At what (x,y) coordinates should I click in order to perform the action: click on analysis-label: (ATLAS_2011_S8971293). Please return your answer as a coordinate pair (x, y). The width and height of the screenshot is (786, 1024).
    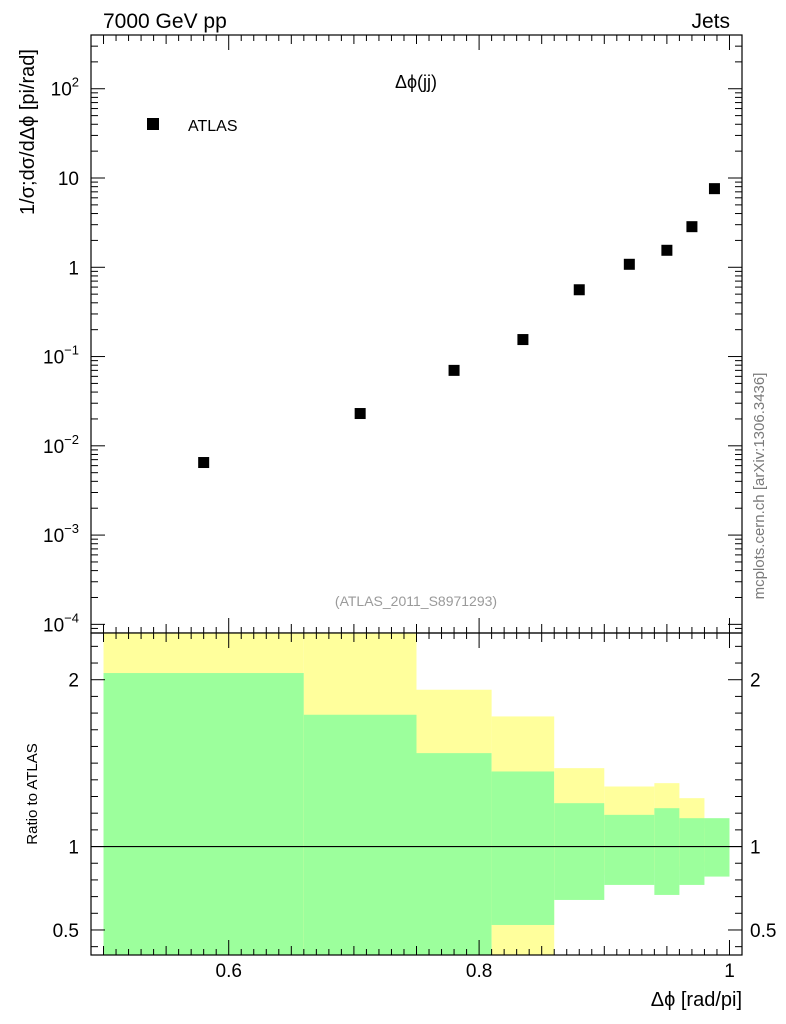
    Looking at the image, I should click on (416, 601).